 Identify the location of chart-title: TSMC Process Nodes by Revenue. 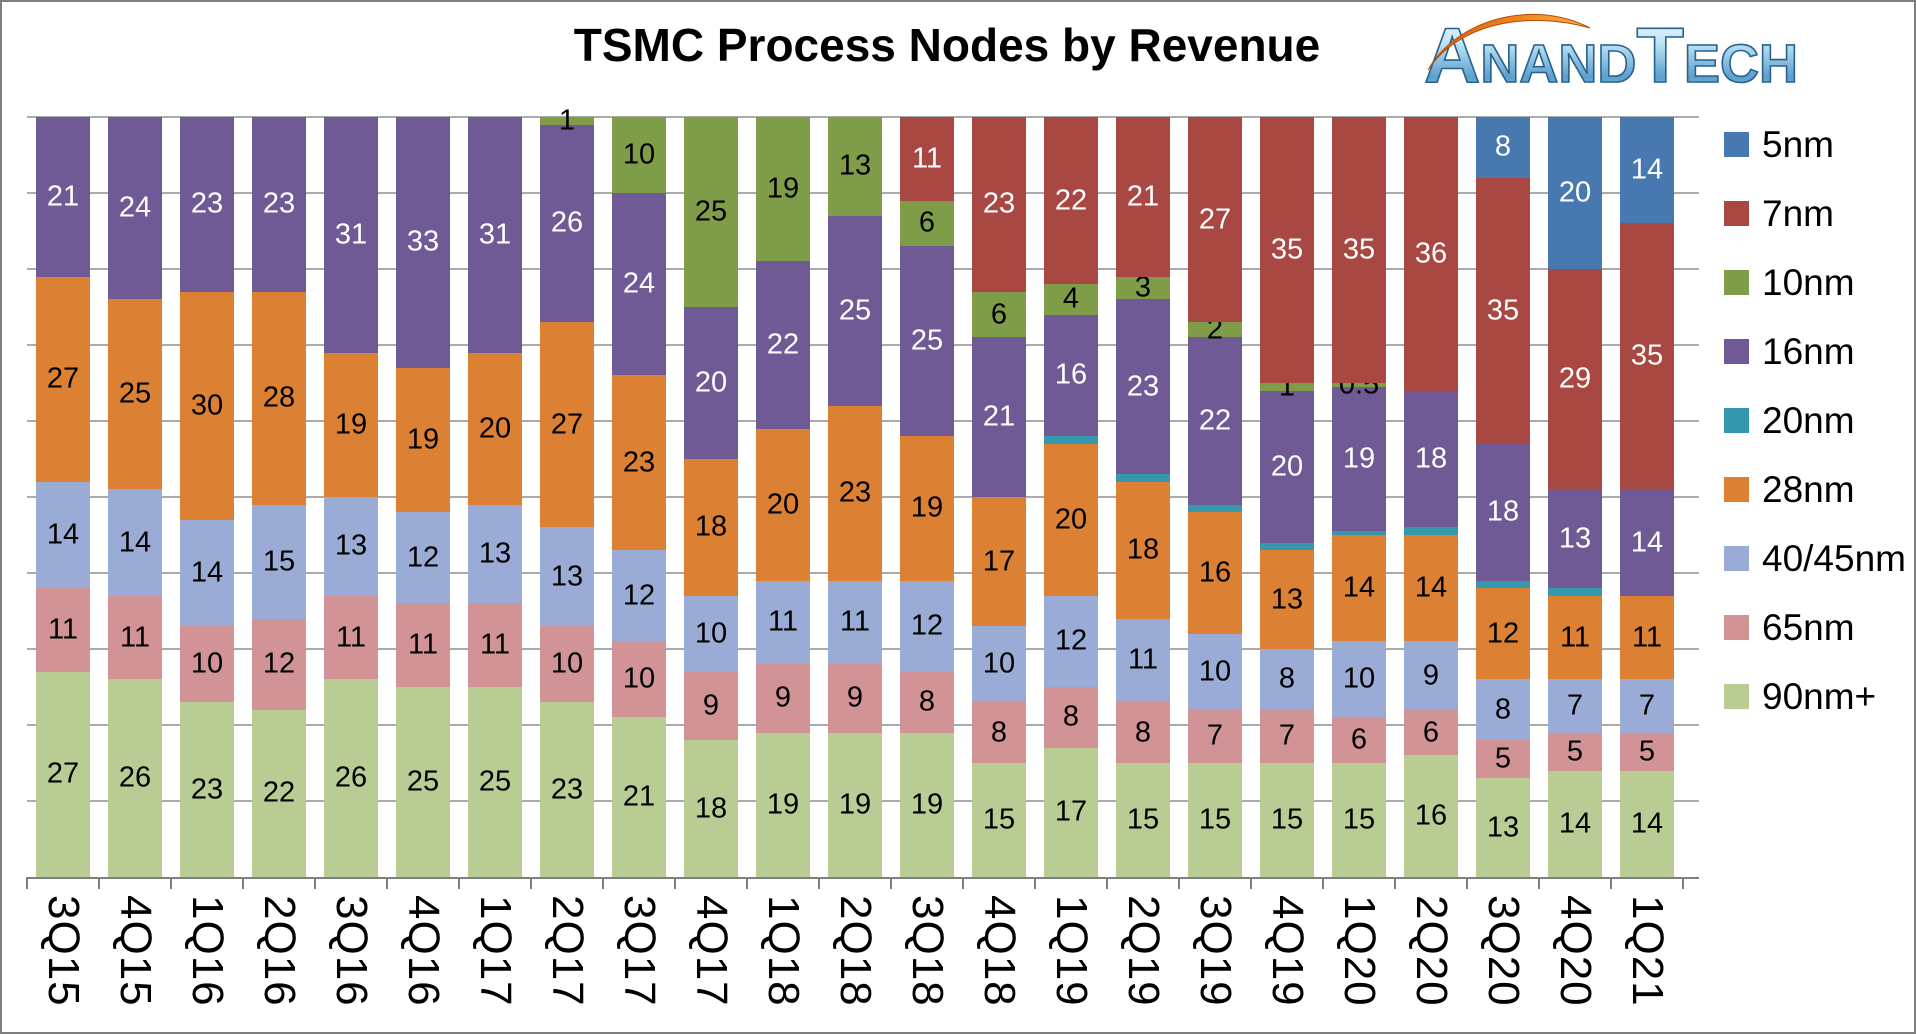
(947, 45).